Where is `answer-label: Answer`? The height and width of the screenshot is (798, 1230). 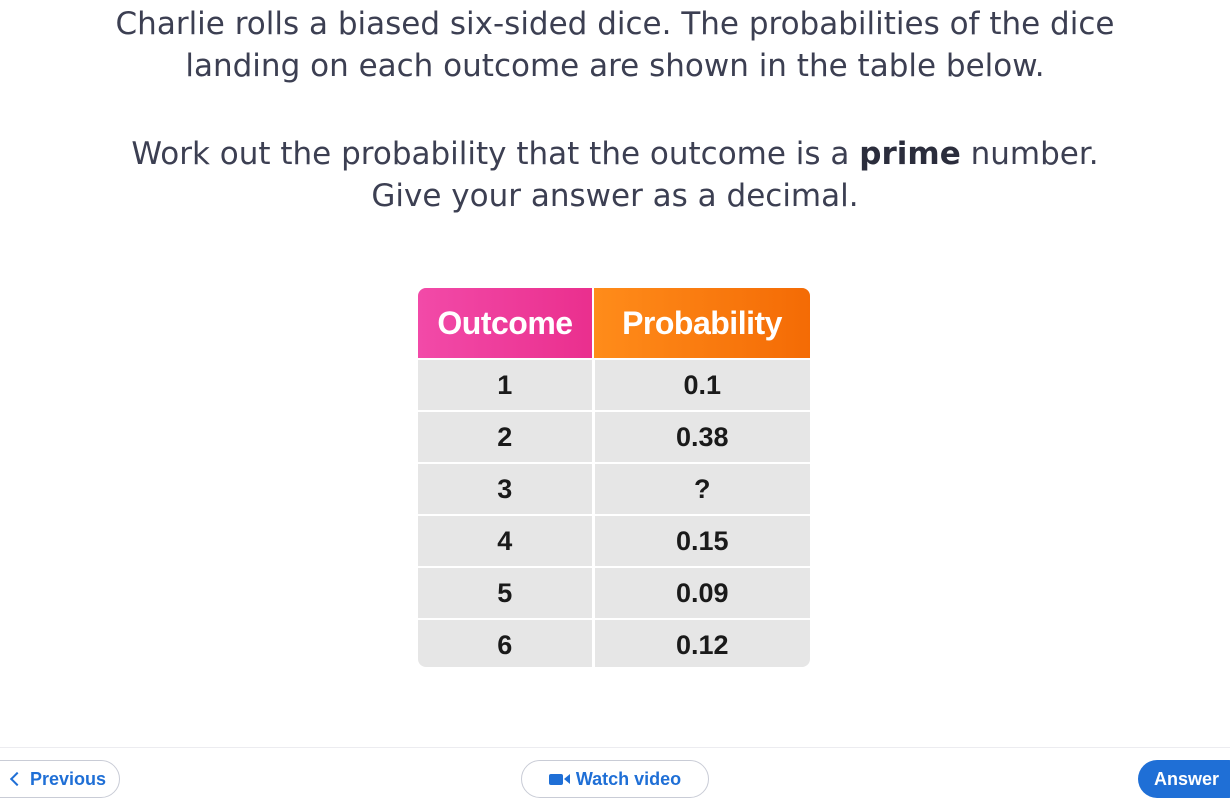
answer-label: Answer is located at coordinates (1187, 778).